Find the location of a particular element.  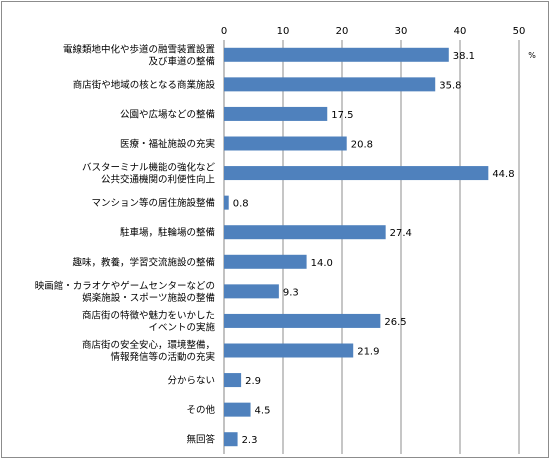

unit-label: % is located at coordinates (532, 55).